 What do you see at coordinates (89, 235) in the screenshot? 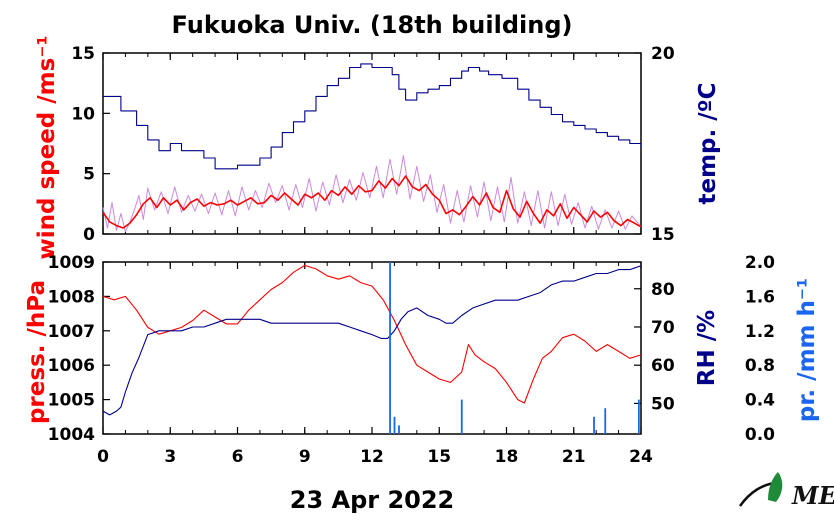
I see `y-left-tick-label: 0` at bounding box center [89, 235].